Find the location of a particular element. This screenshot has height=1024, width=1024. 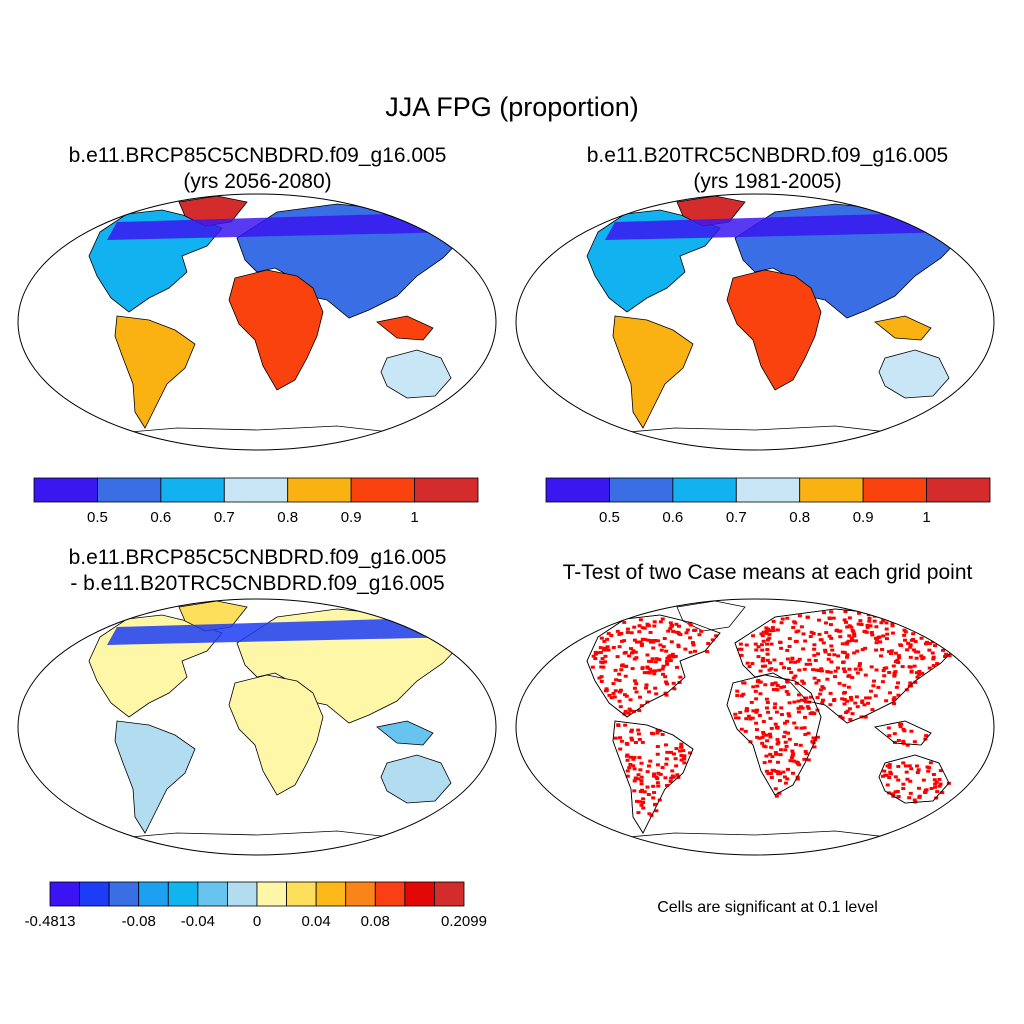

significance-note: Cells are significant at 0.1 level is located at coordinates (767, 907).